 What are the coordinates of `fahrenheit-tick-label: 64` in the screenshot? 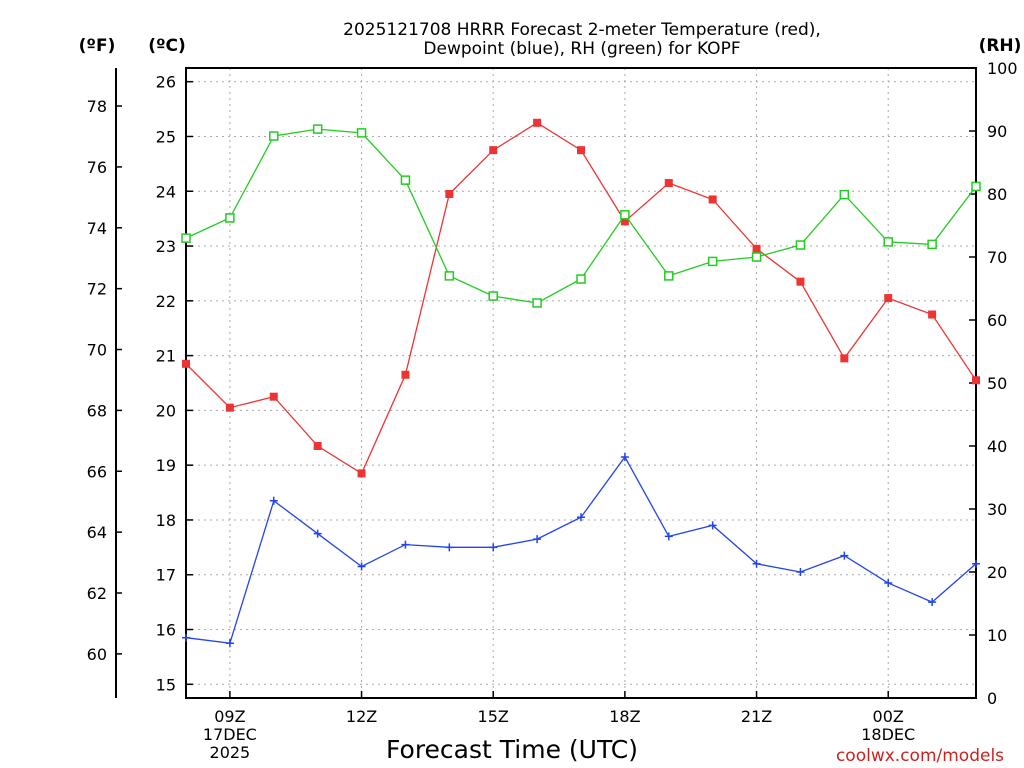 It's located at (97, 532).